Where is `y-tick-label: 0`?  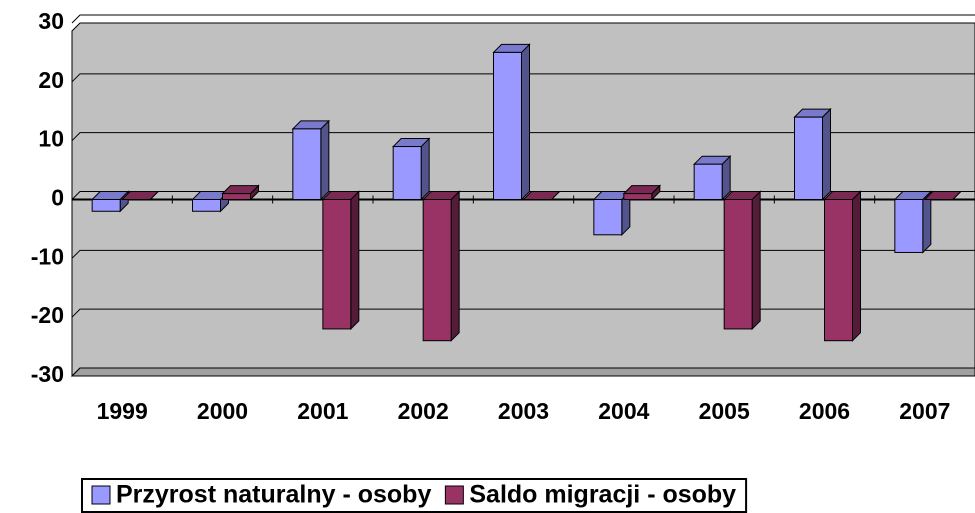 y-tick-label: 0 is located at coordinates (57, 198).